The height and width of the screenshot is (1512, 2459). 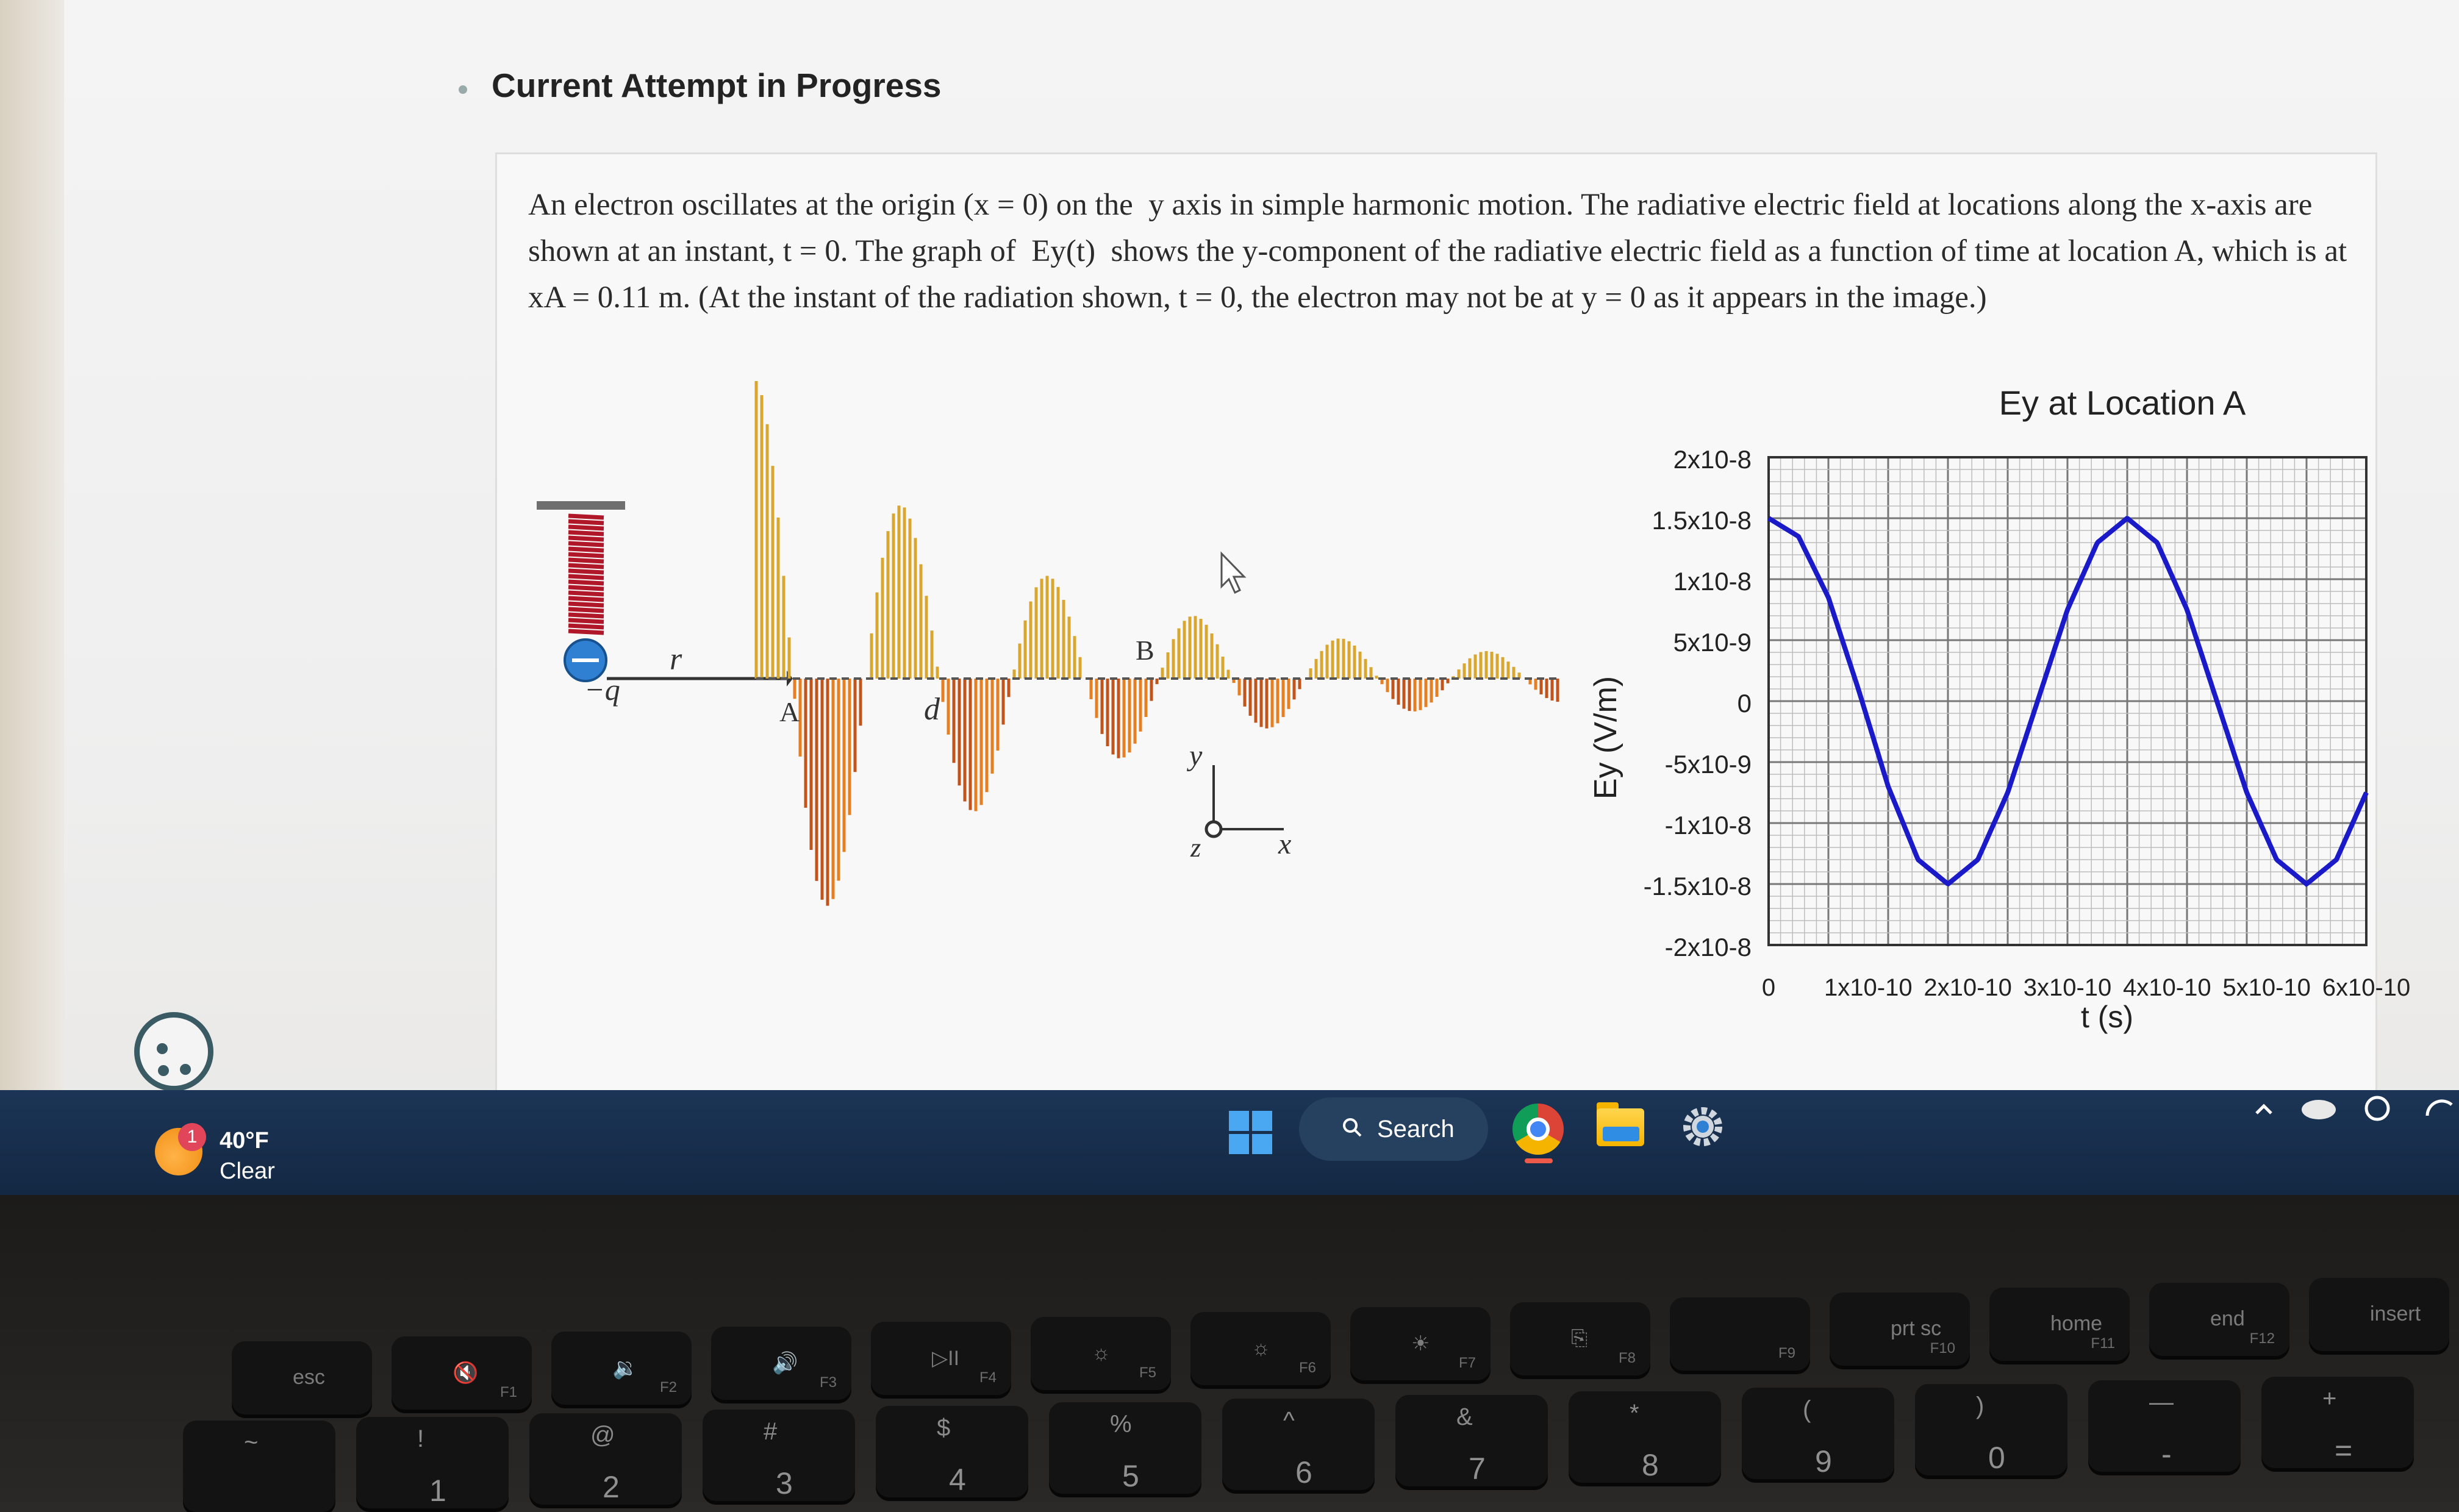 What do you see at coordinates (2219, 1319) in the screenshot?
I see `function-key: end F12` at bounding box center [2219, 1319].